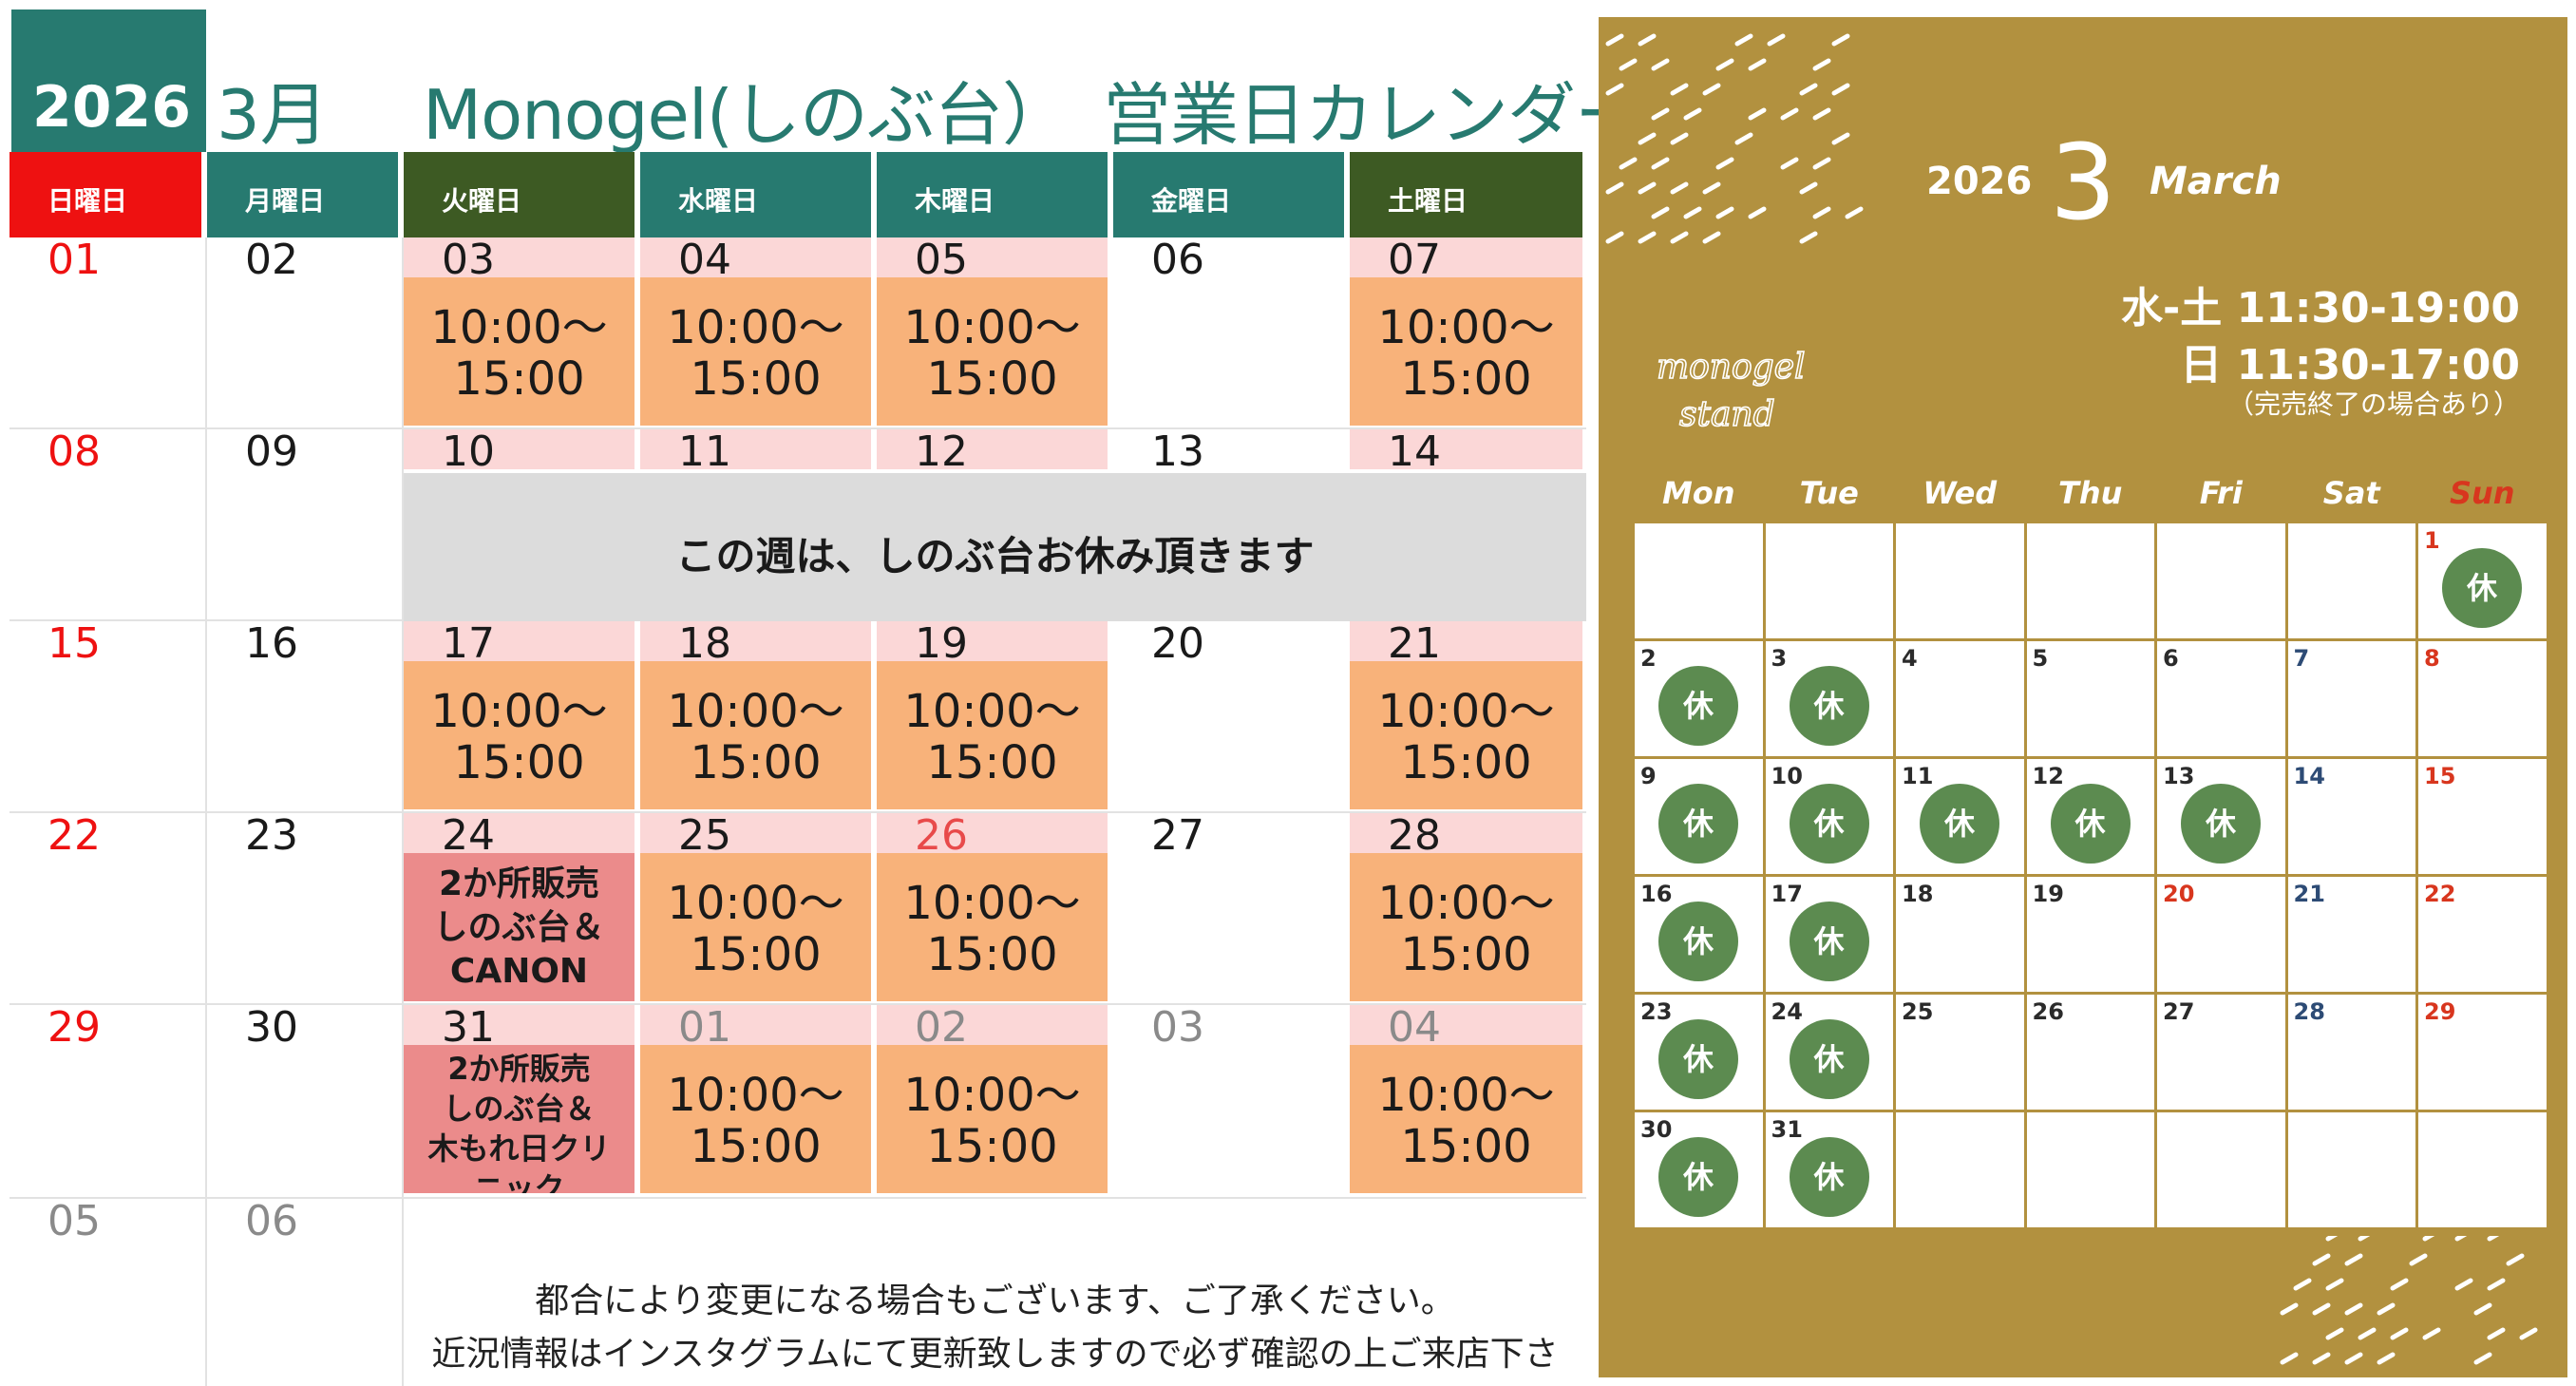 Image resolution: width=2576 pixels, height=1386 pixels. What do you see at coordinates (993, 194) in the screenshot?
I see `weekday-header: 木曜日` at bounding box center [993, 194].